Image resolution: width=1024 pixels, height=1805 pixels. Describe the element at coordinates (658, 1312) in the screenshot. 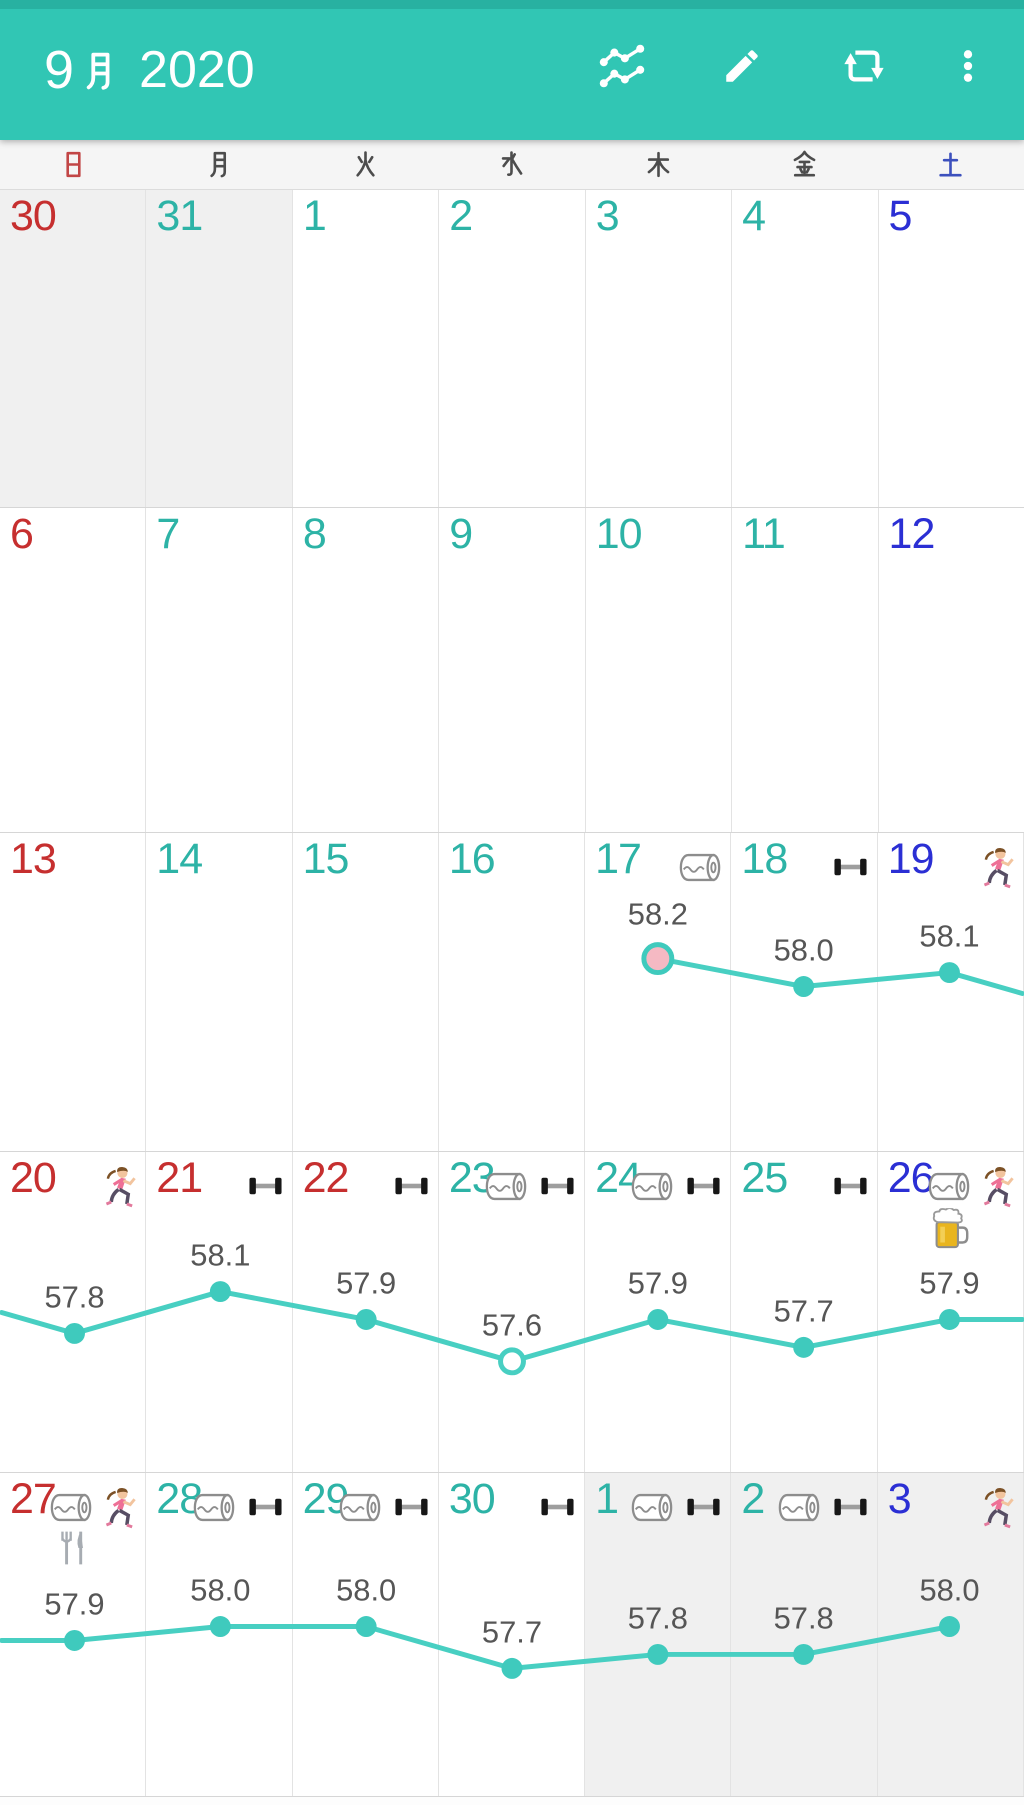

I see `day-cell: 24` at that location.